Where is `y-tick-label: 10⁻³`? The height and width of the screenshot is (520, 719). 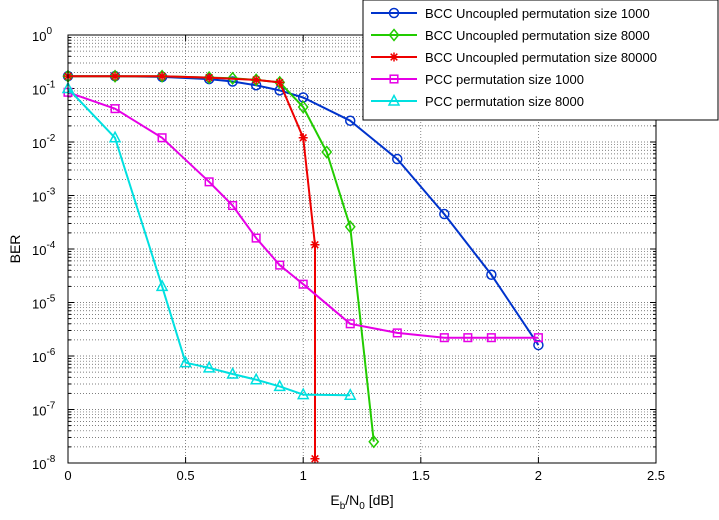 y-tick-label: 10⁻³ is located at coordinates (44, 196).